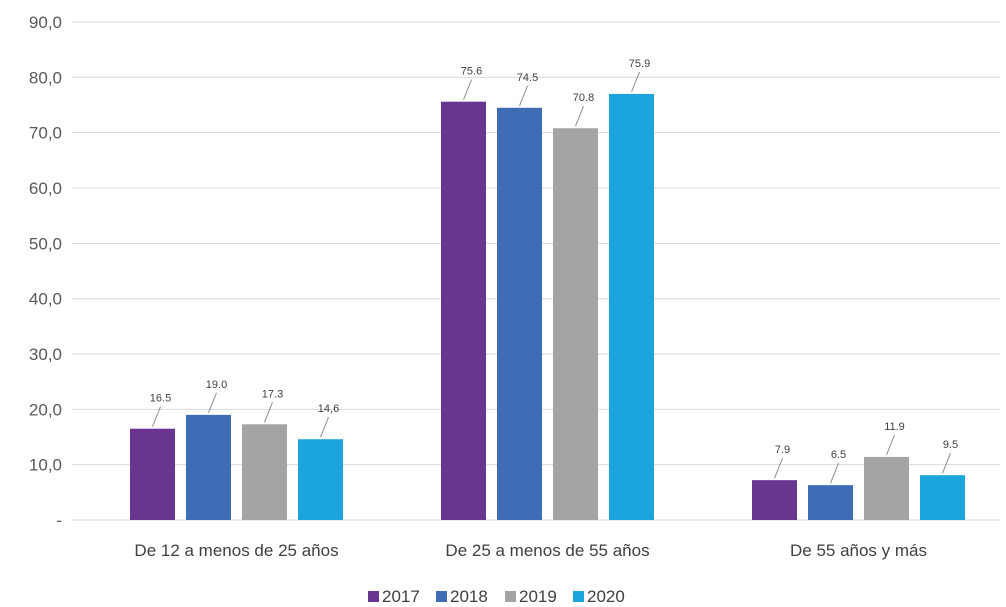  What do you see at coordinates (45, 22) in the screenshot?
I see `y-tick-label: 90,0` at bounding box center [45, 22].